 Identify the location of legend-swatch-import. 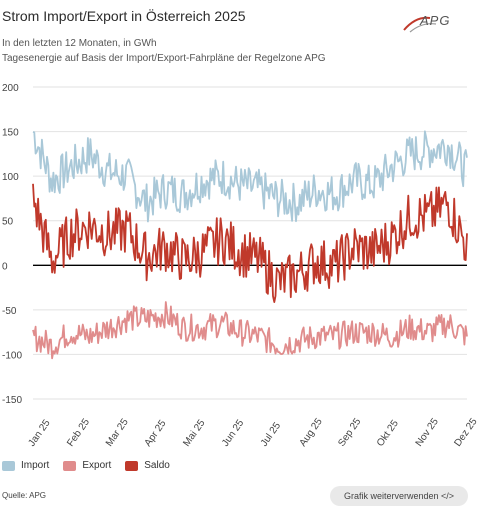
(8, 465).